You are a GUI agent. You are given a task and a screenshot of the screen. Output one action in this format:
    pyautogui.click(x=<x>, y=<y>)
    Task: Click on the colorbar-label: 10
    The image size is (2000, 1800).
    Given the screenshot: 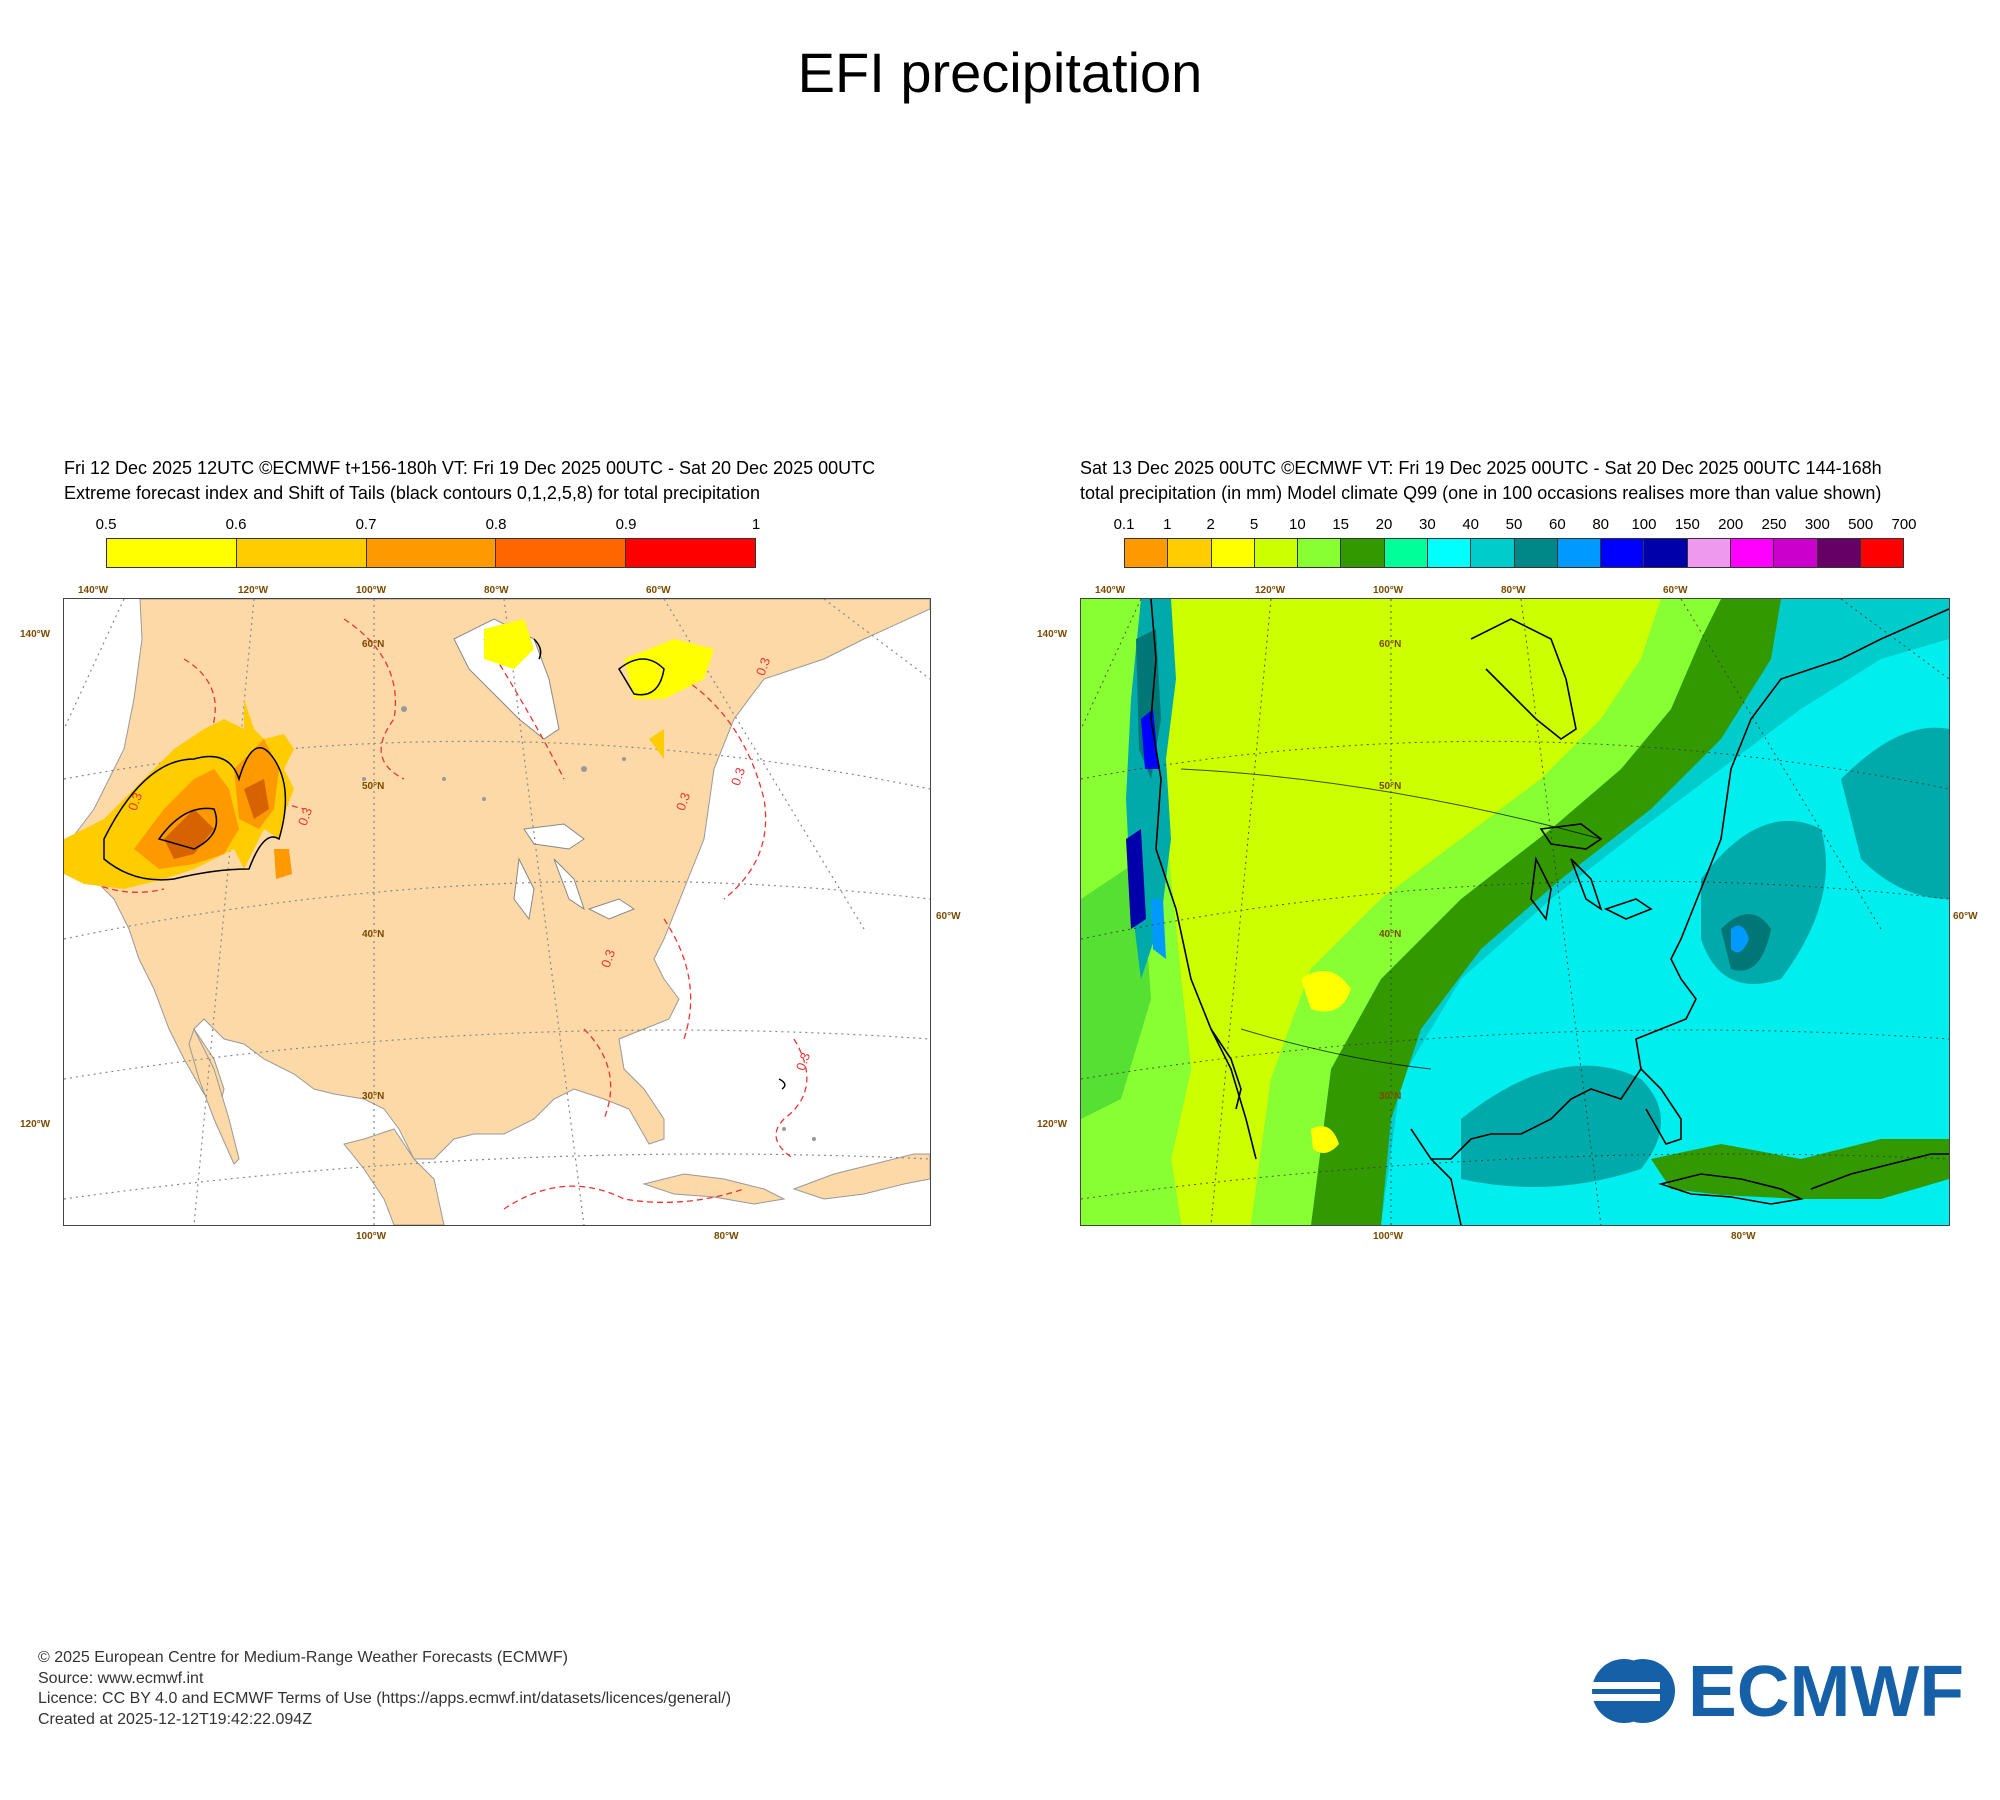 What is the action you would take?
    pyautogui.click(x=1297, y=524)
    